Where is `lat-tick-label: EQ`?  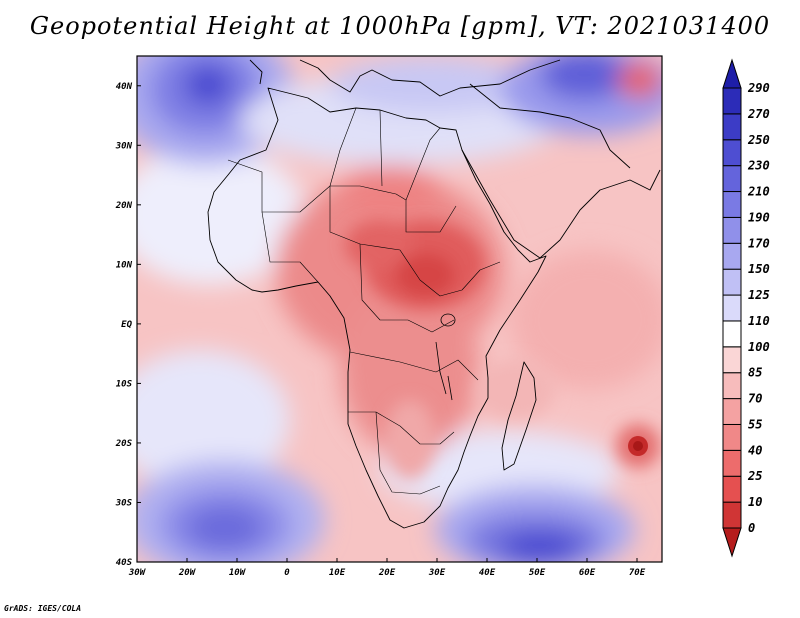
lat-tick-label: EQ is located at coordinates (126, 325).